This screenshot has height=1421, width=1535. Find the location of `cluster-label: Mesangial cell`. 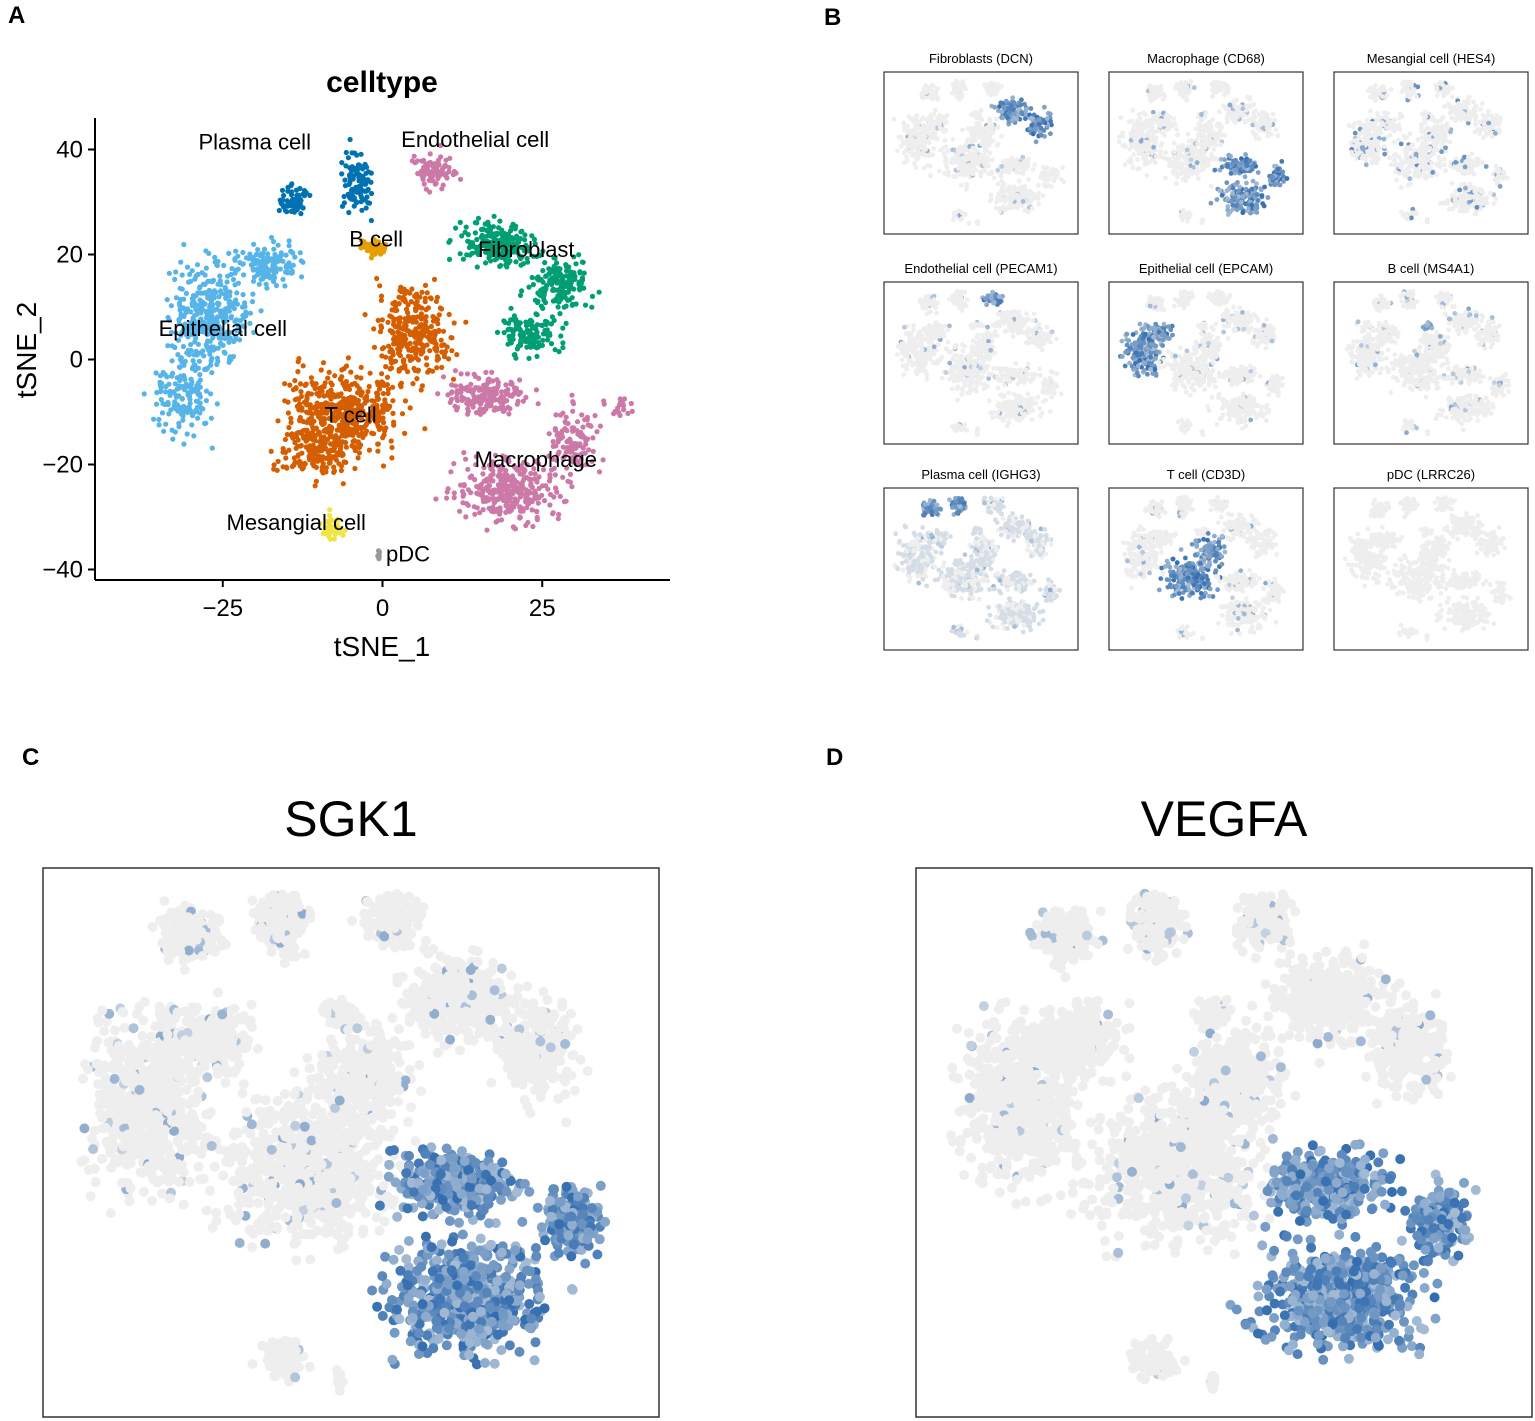

cluster-label: Mesangial cell is located at coordinates (296, 522).